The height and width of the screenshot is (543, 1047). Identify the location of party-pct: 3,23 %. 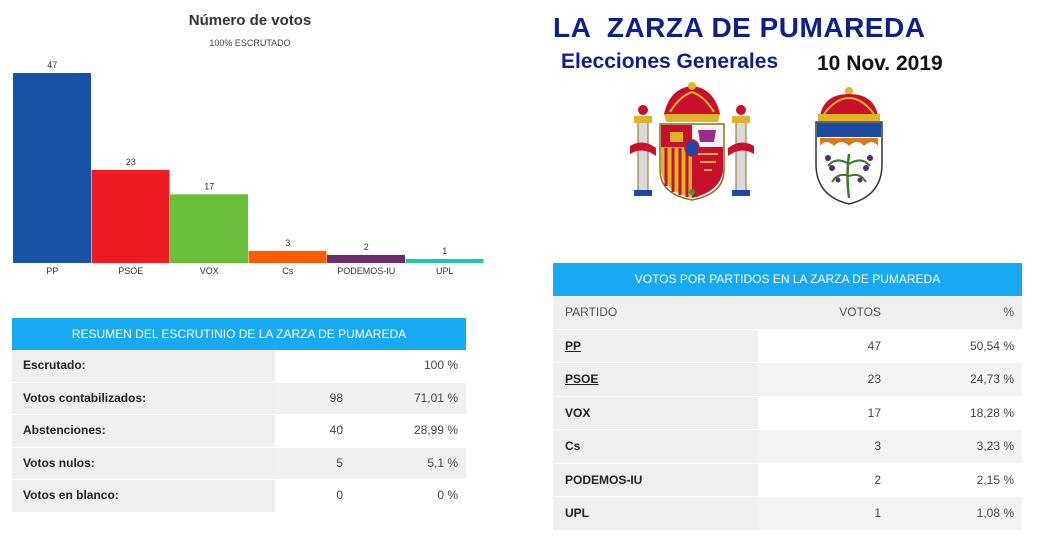
(951, 446).